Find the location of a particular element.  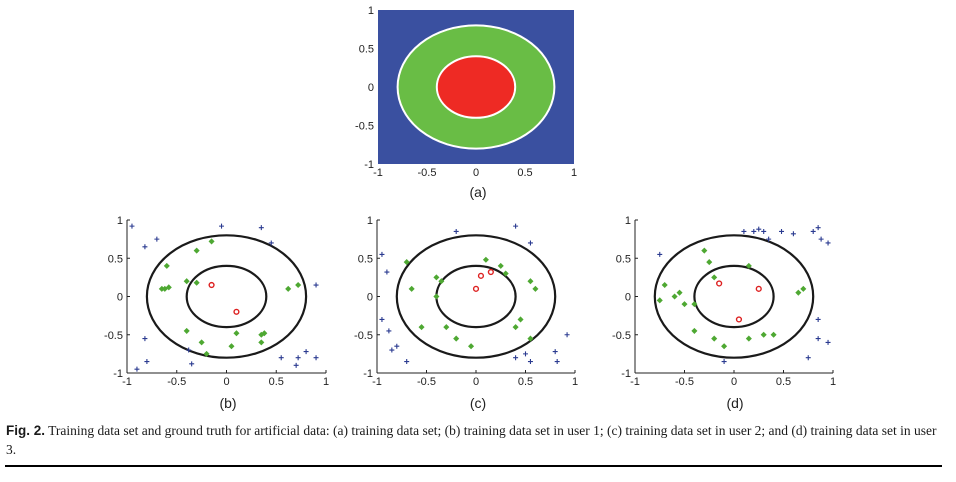

caption-label: Fig. 2. is located at coordinates (26, 430).